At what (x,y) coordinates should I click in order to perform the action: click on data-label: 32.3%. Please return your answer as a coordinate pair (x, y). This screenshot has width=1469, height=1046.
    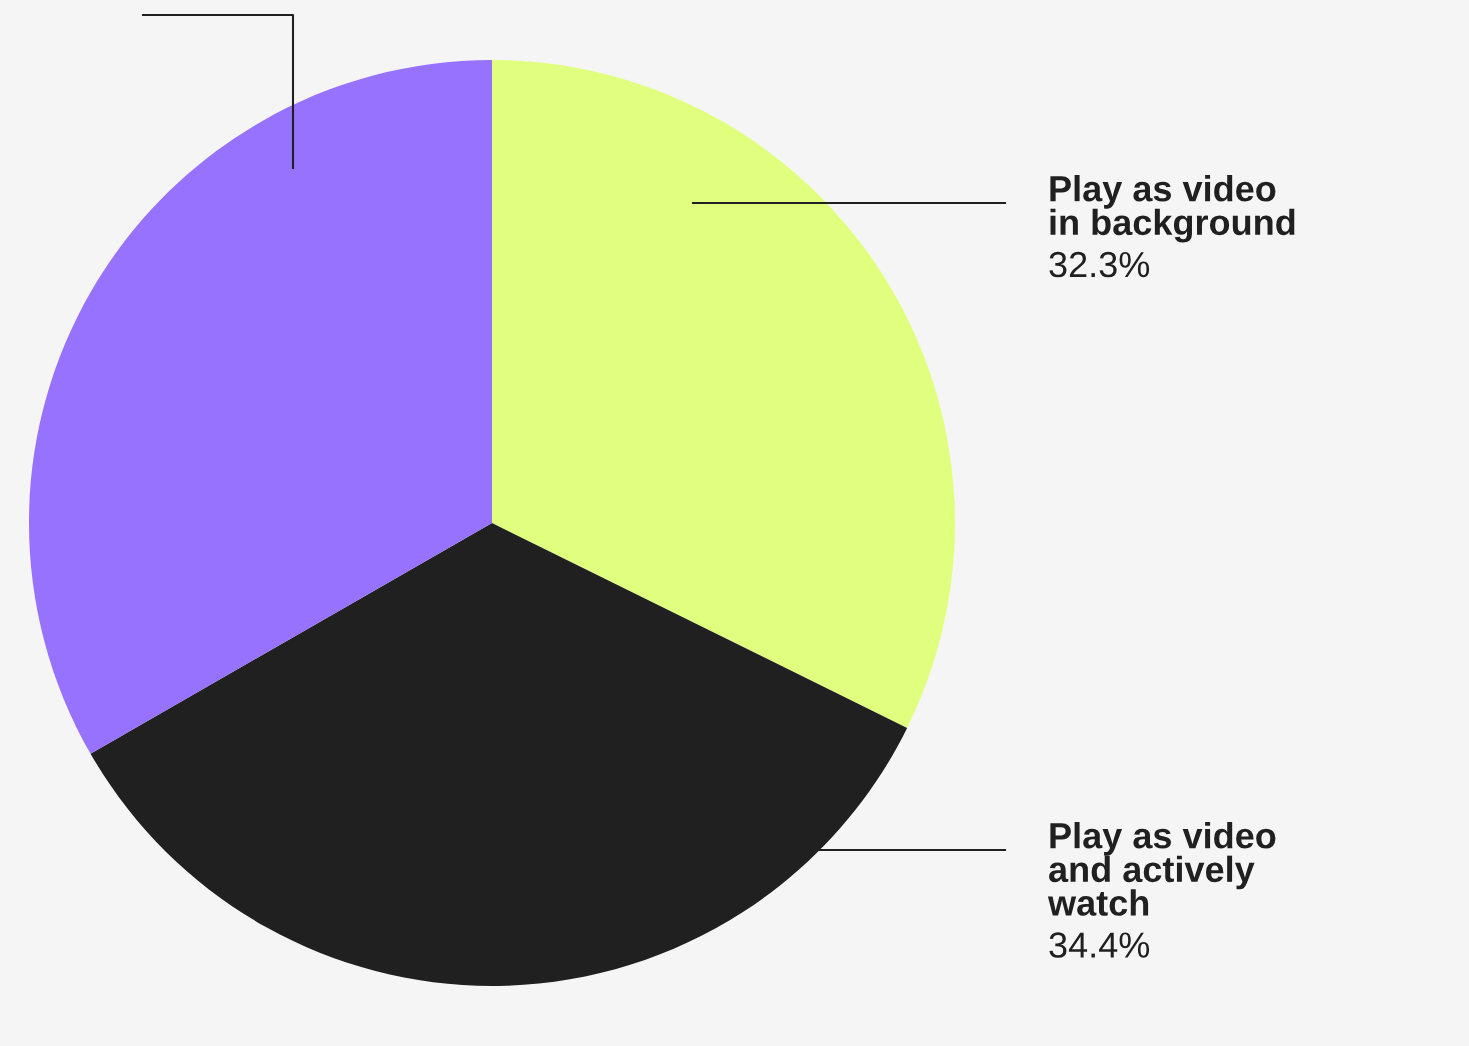
    Looking at the image, I should click on (1099, 264).